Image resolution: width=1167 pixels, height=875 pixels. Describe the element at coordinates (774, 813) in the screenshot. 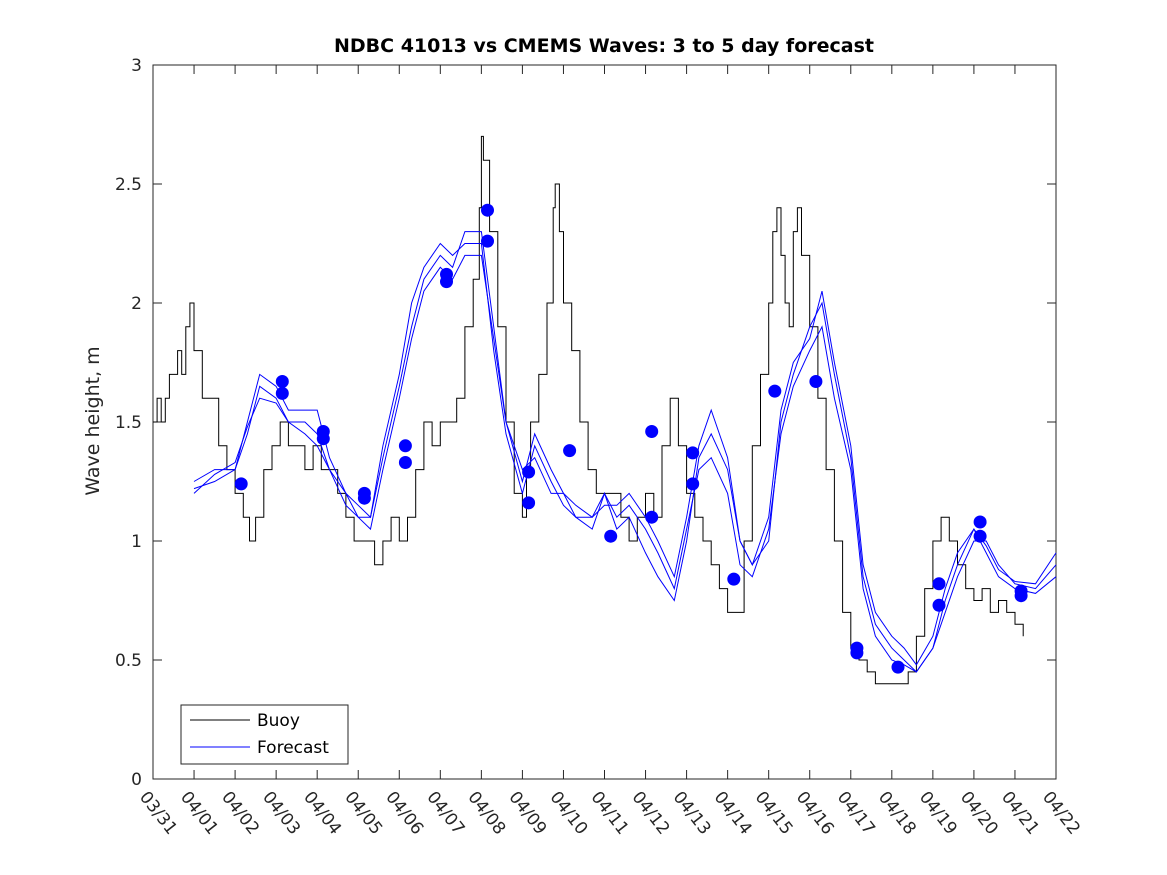

I see `x-tick-label: 04/15` at that location.